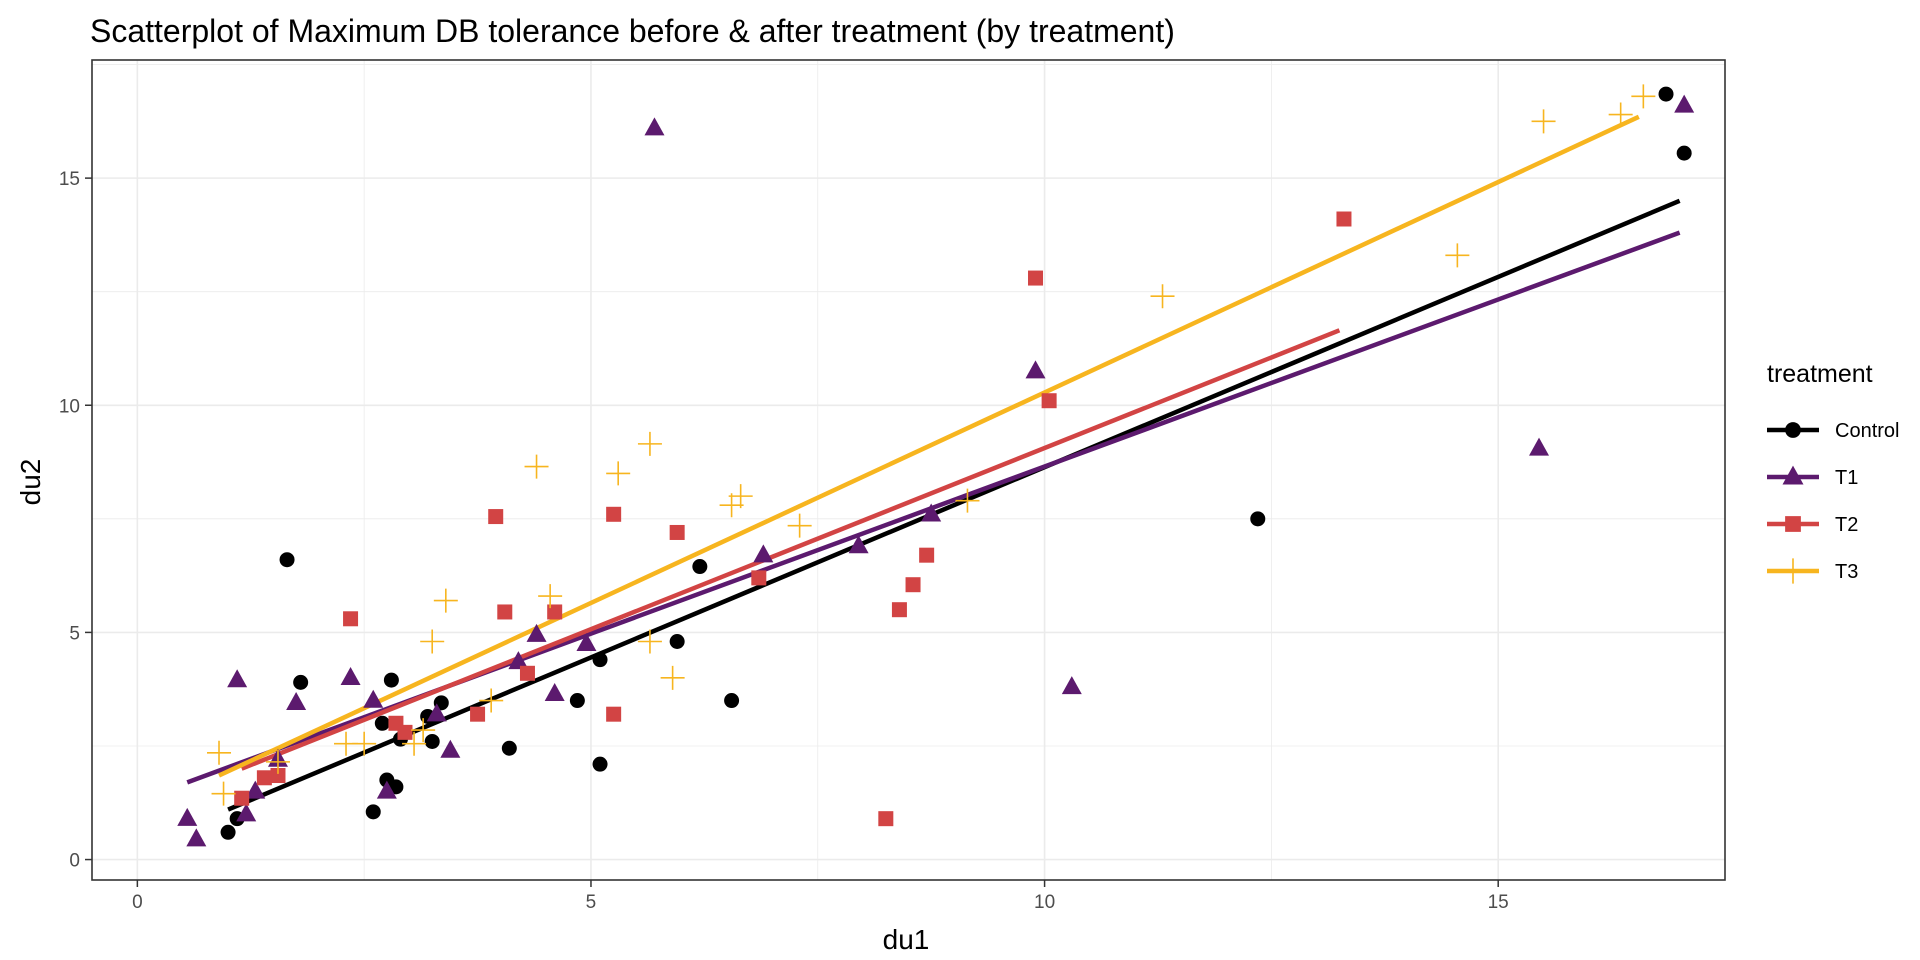 Image resolution: width=1920 pixels, height=960 pixels. Describe the element at coordinates (1793, 524) in the screenshot. I see `legend-key-marker-t2` at that location.